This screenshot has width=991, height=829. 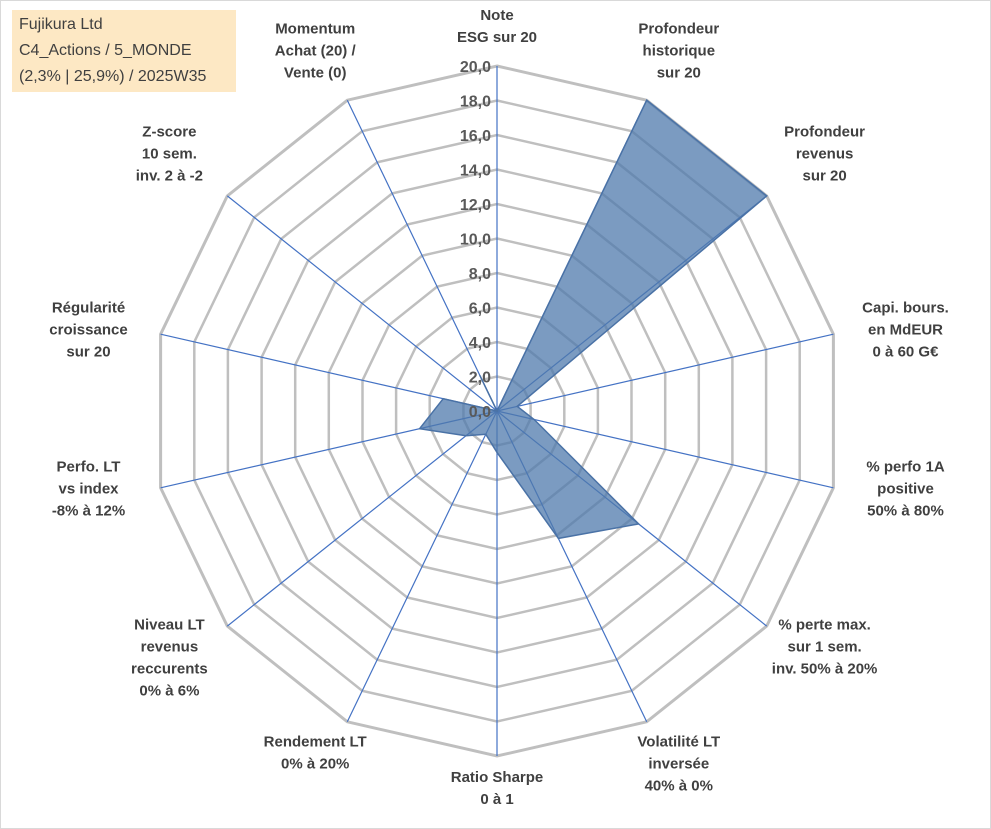 What do you see at coordinates (113, 76) in the screenshot?
I see `info-stats: (2,3% | 25,9%) / 2025W35` at bounding box center [113, 76].